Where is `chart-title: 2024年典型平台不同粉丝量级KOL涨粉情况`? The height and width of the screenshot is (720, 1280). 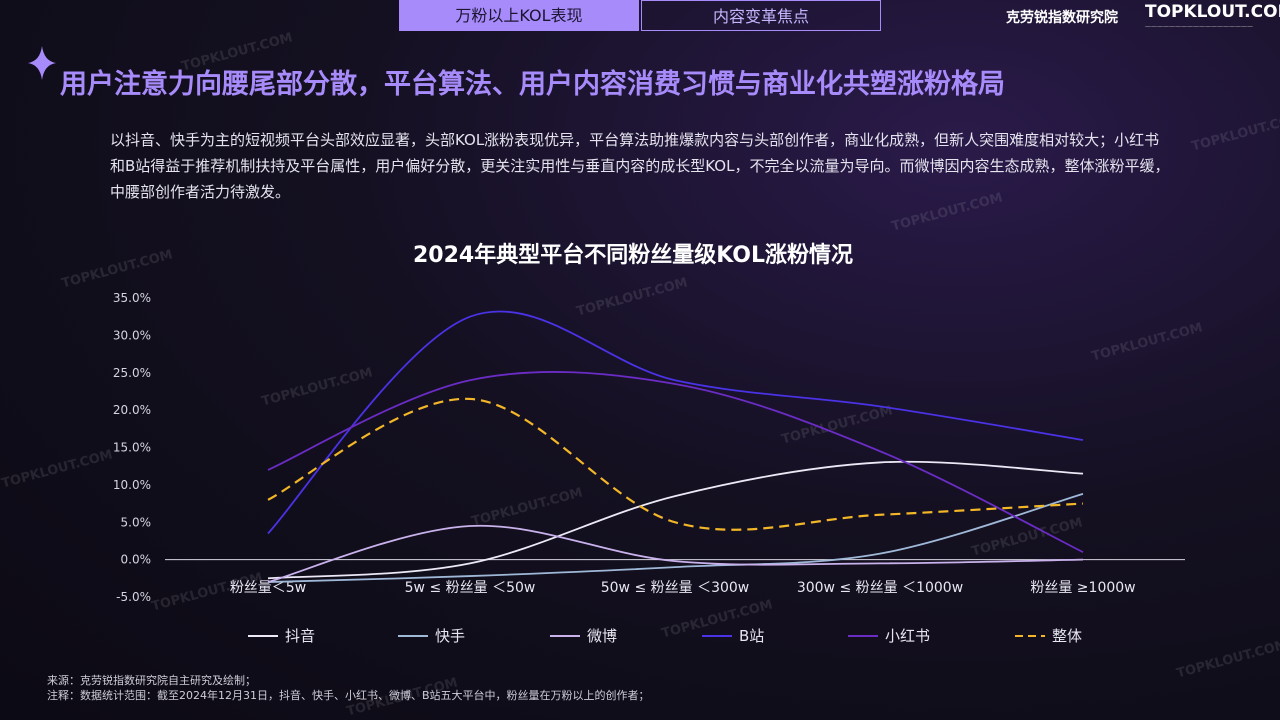 chart-title: 2024年典型平台不同粉丝量级KOL涨粉情况 is located at coordinates (632, 255).